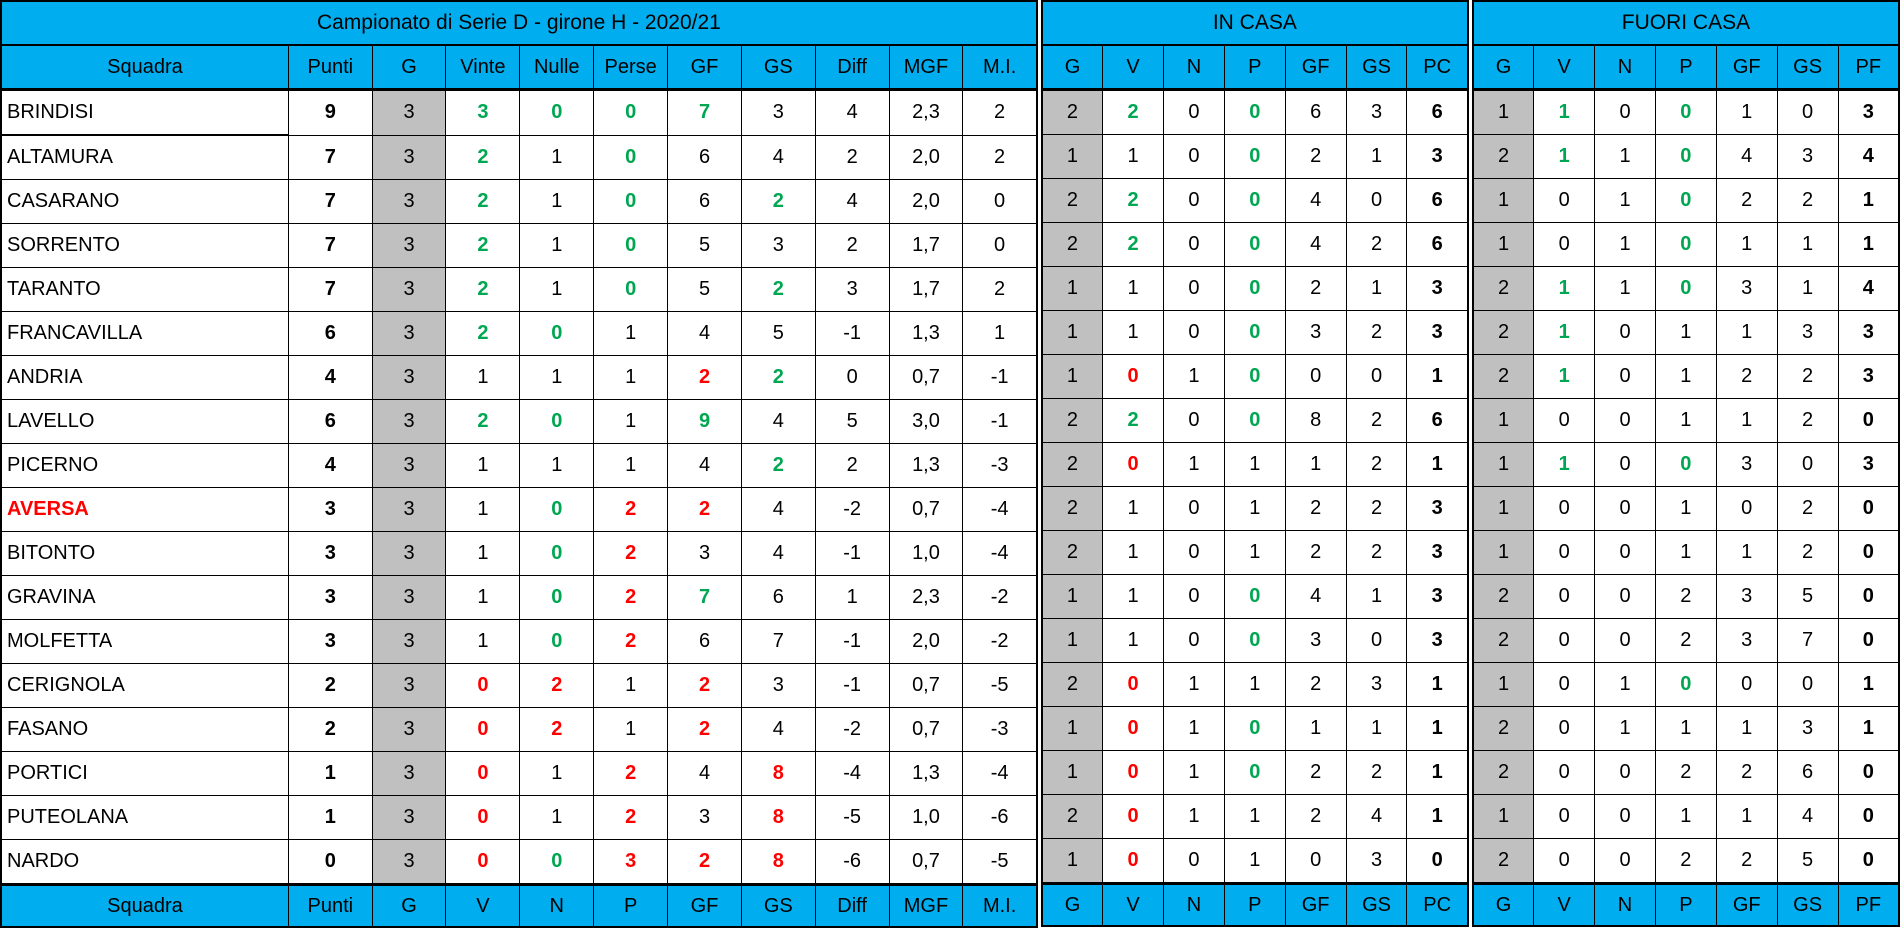 This screenshot has height=946, width=1900. Describe the element at coordinates (1254, 904) in the screenshot. I see `footer-header-p: P` at that location.